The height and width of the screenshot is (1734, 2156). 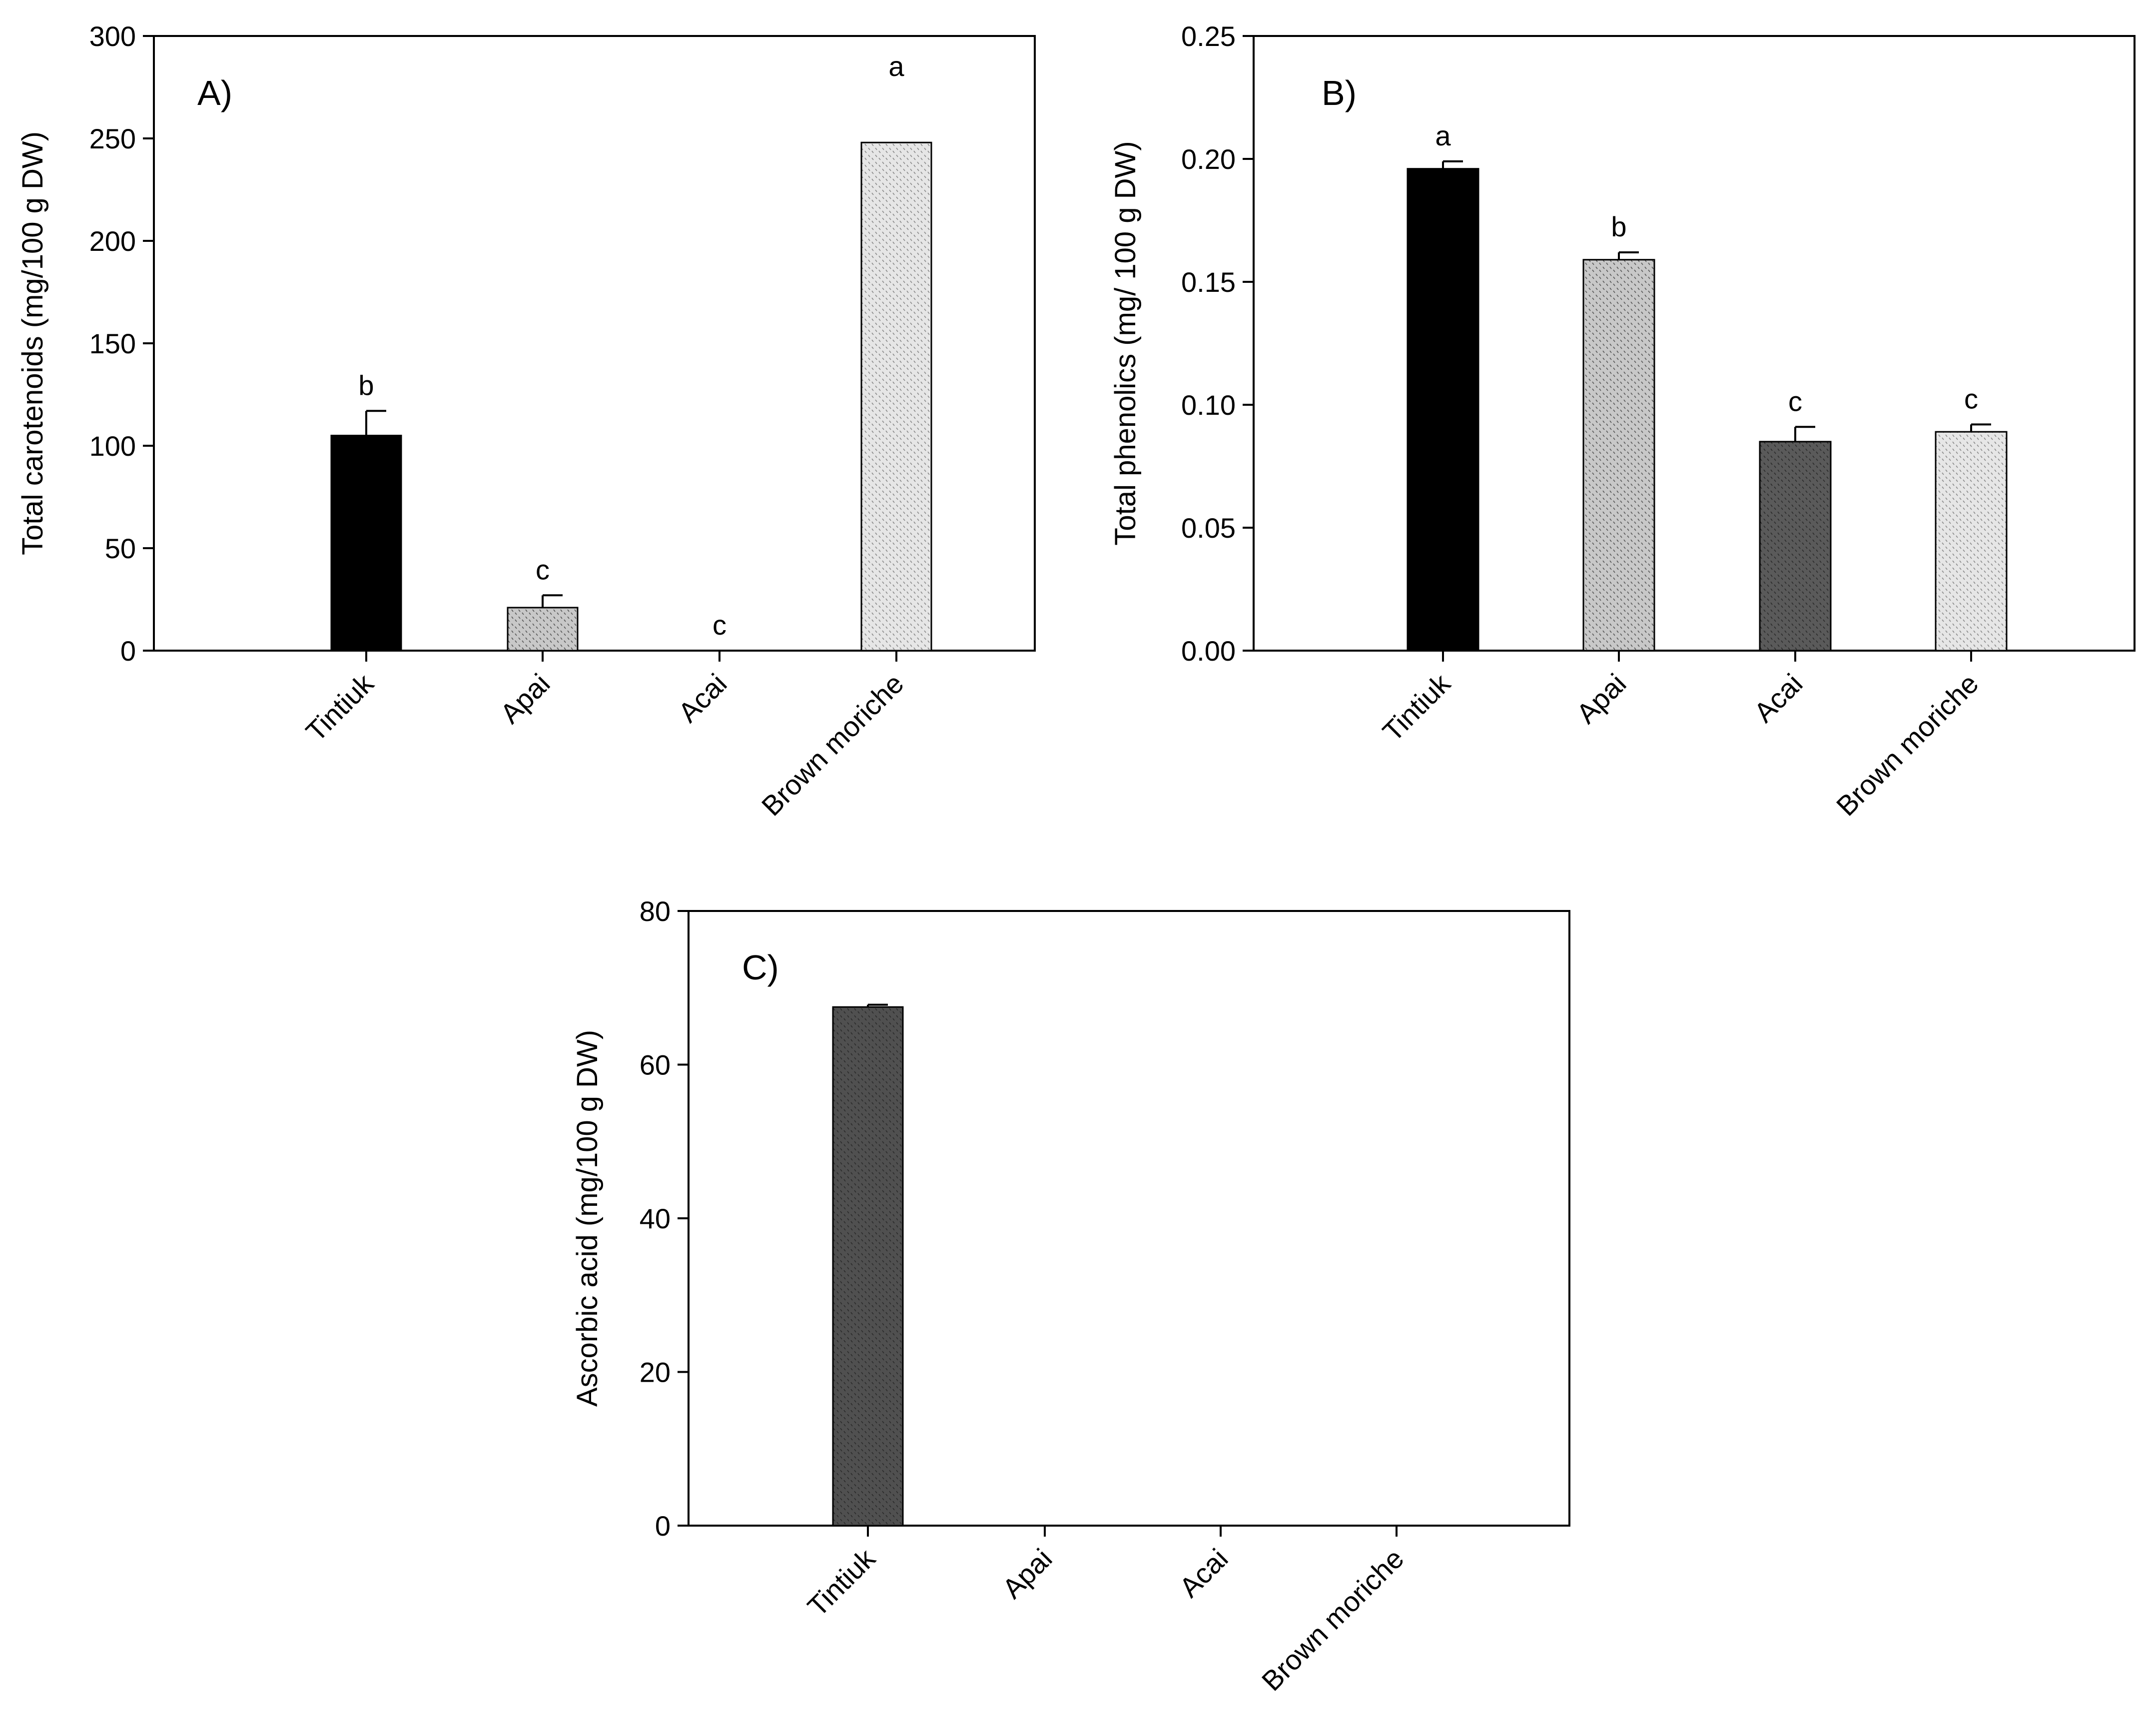 I want to click on y-tick-label: 150, so click(x=112, y=343).